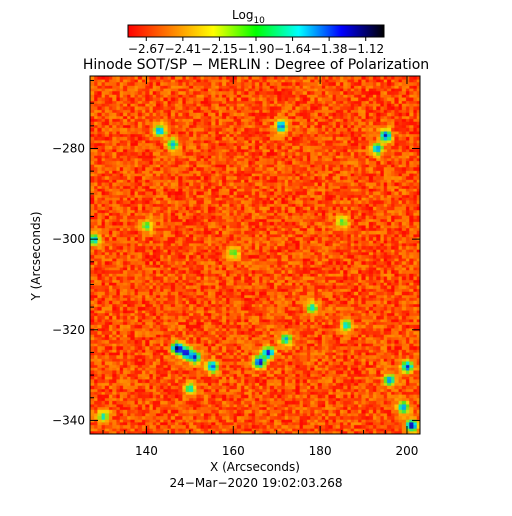 This screenshot has height=516, width=512. I want to click on x-tick-label: 180, so click(320, 451).